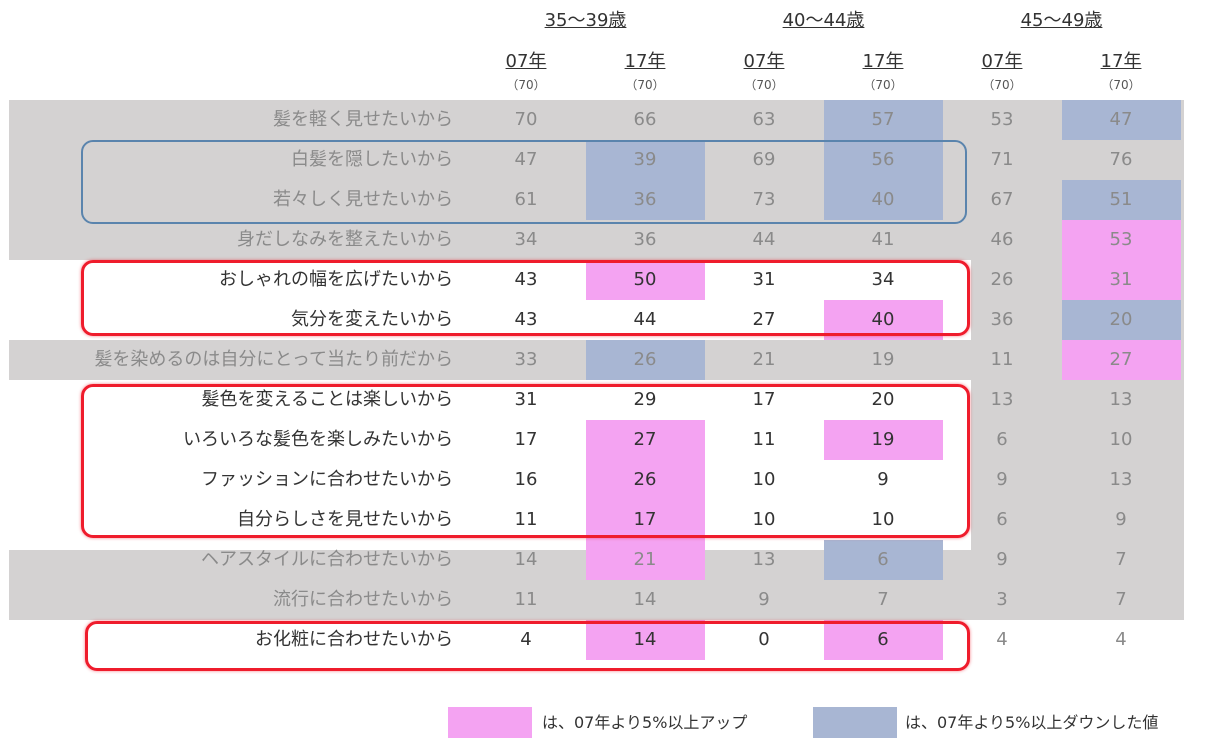 Image resolution: width=1220 pixels, height=747 pixels. Describe the element at coordinates (645, 119) in the screenshot. I see `data-cell: 66` at that location.